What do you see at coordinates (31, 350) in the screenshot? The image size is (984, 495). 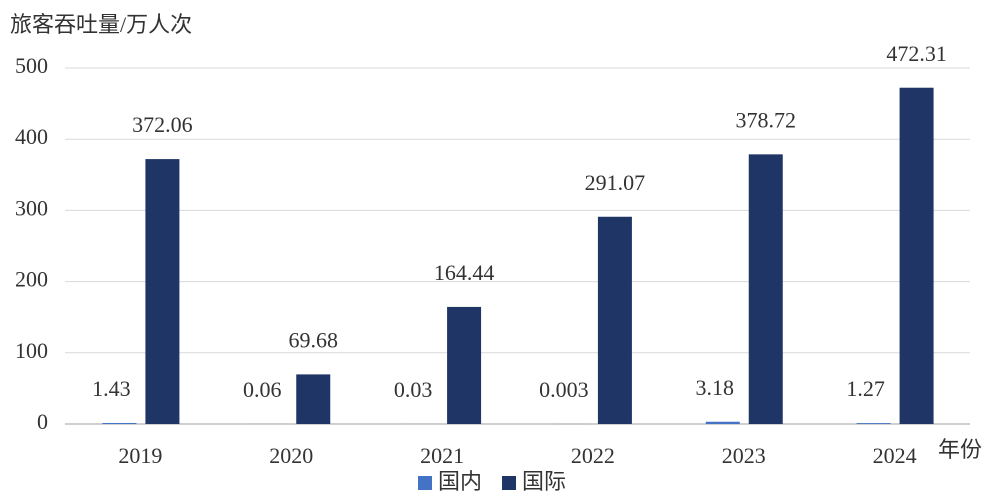 I see `y-tick-label: 100` at bounding box center [31, 350].